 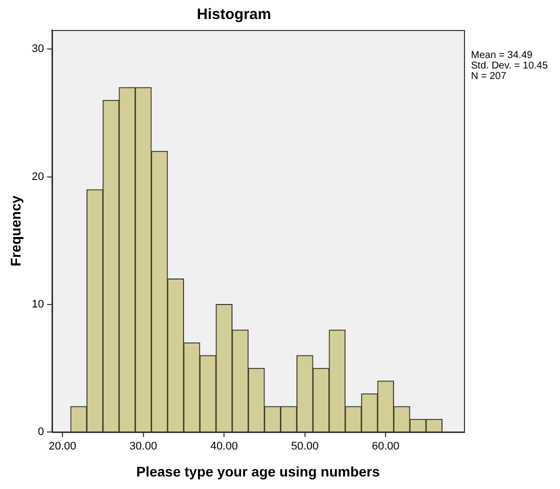 I want to click on x-tick-label: 40.00, so click(x=224, y=446).